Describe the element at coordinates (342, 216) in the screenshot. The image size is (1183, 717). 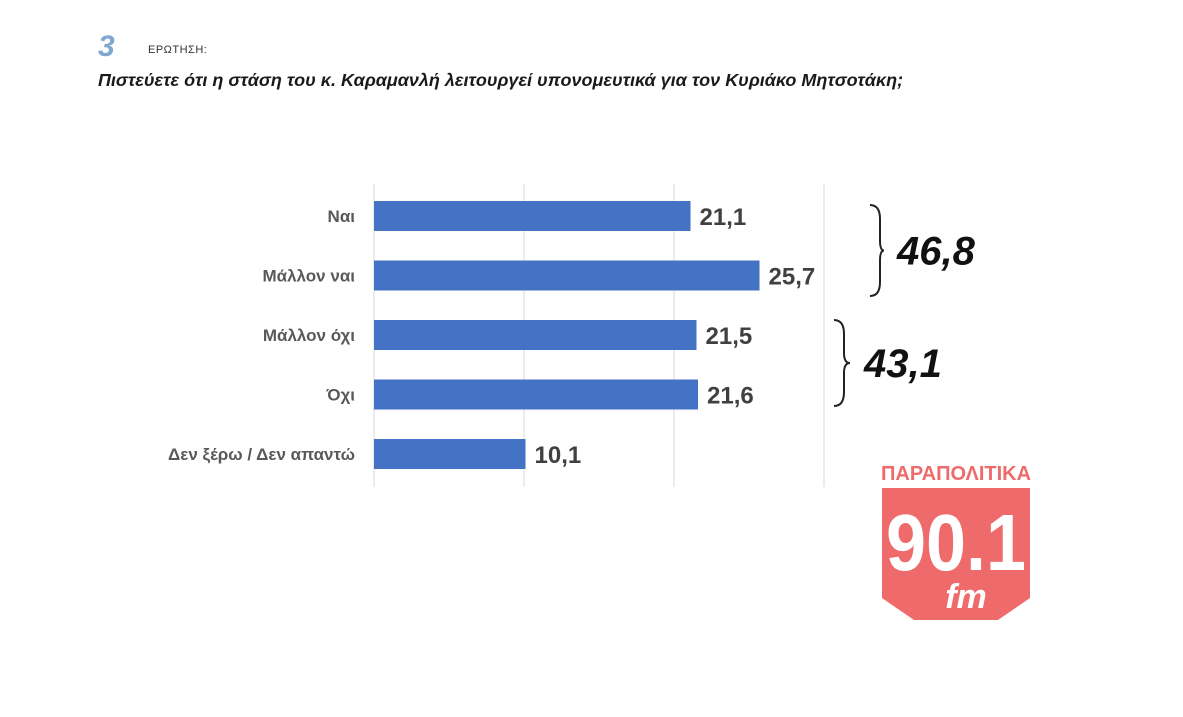
I see `category-label: Ναι` at that location.